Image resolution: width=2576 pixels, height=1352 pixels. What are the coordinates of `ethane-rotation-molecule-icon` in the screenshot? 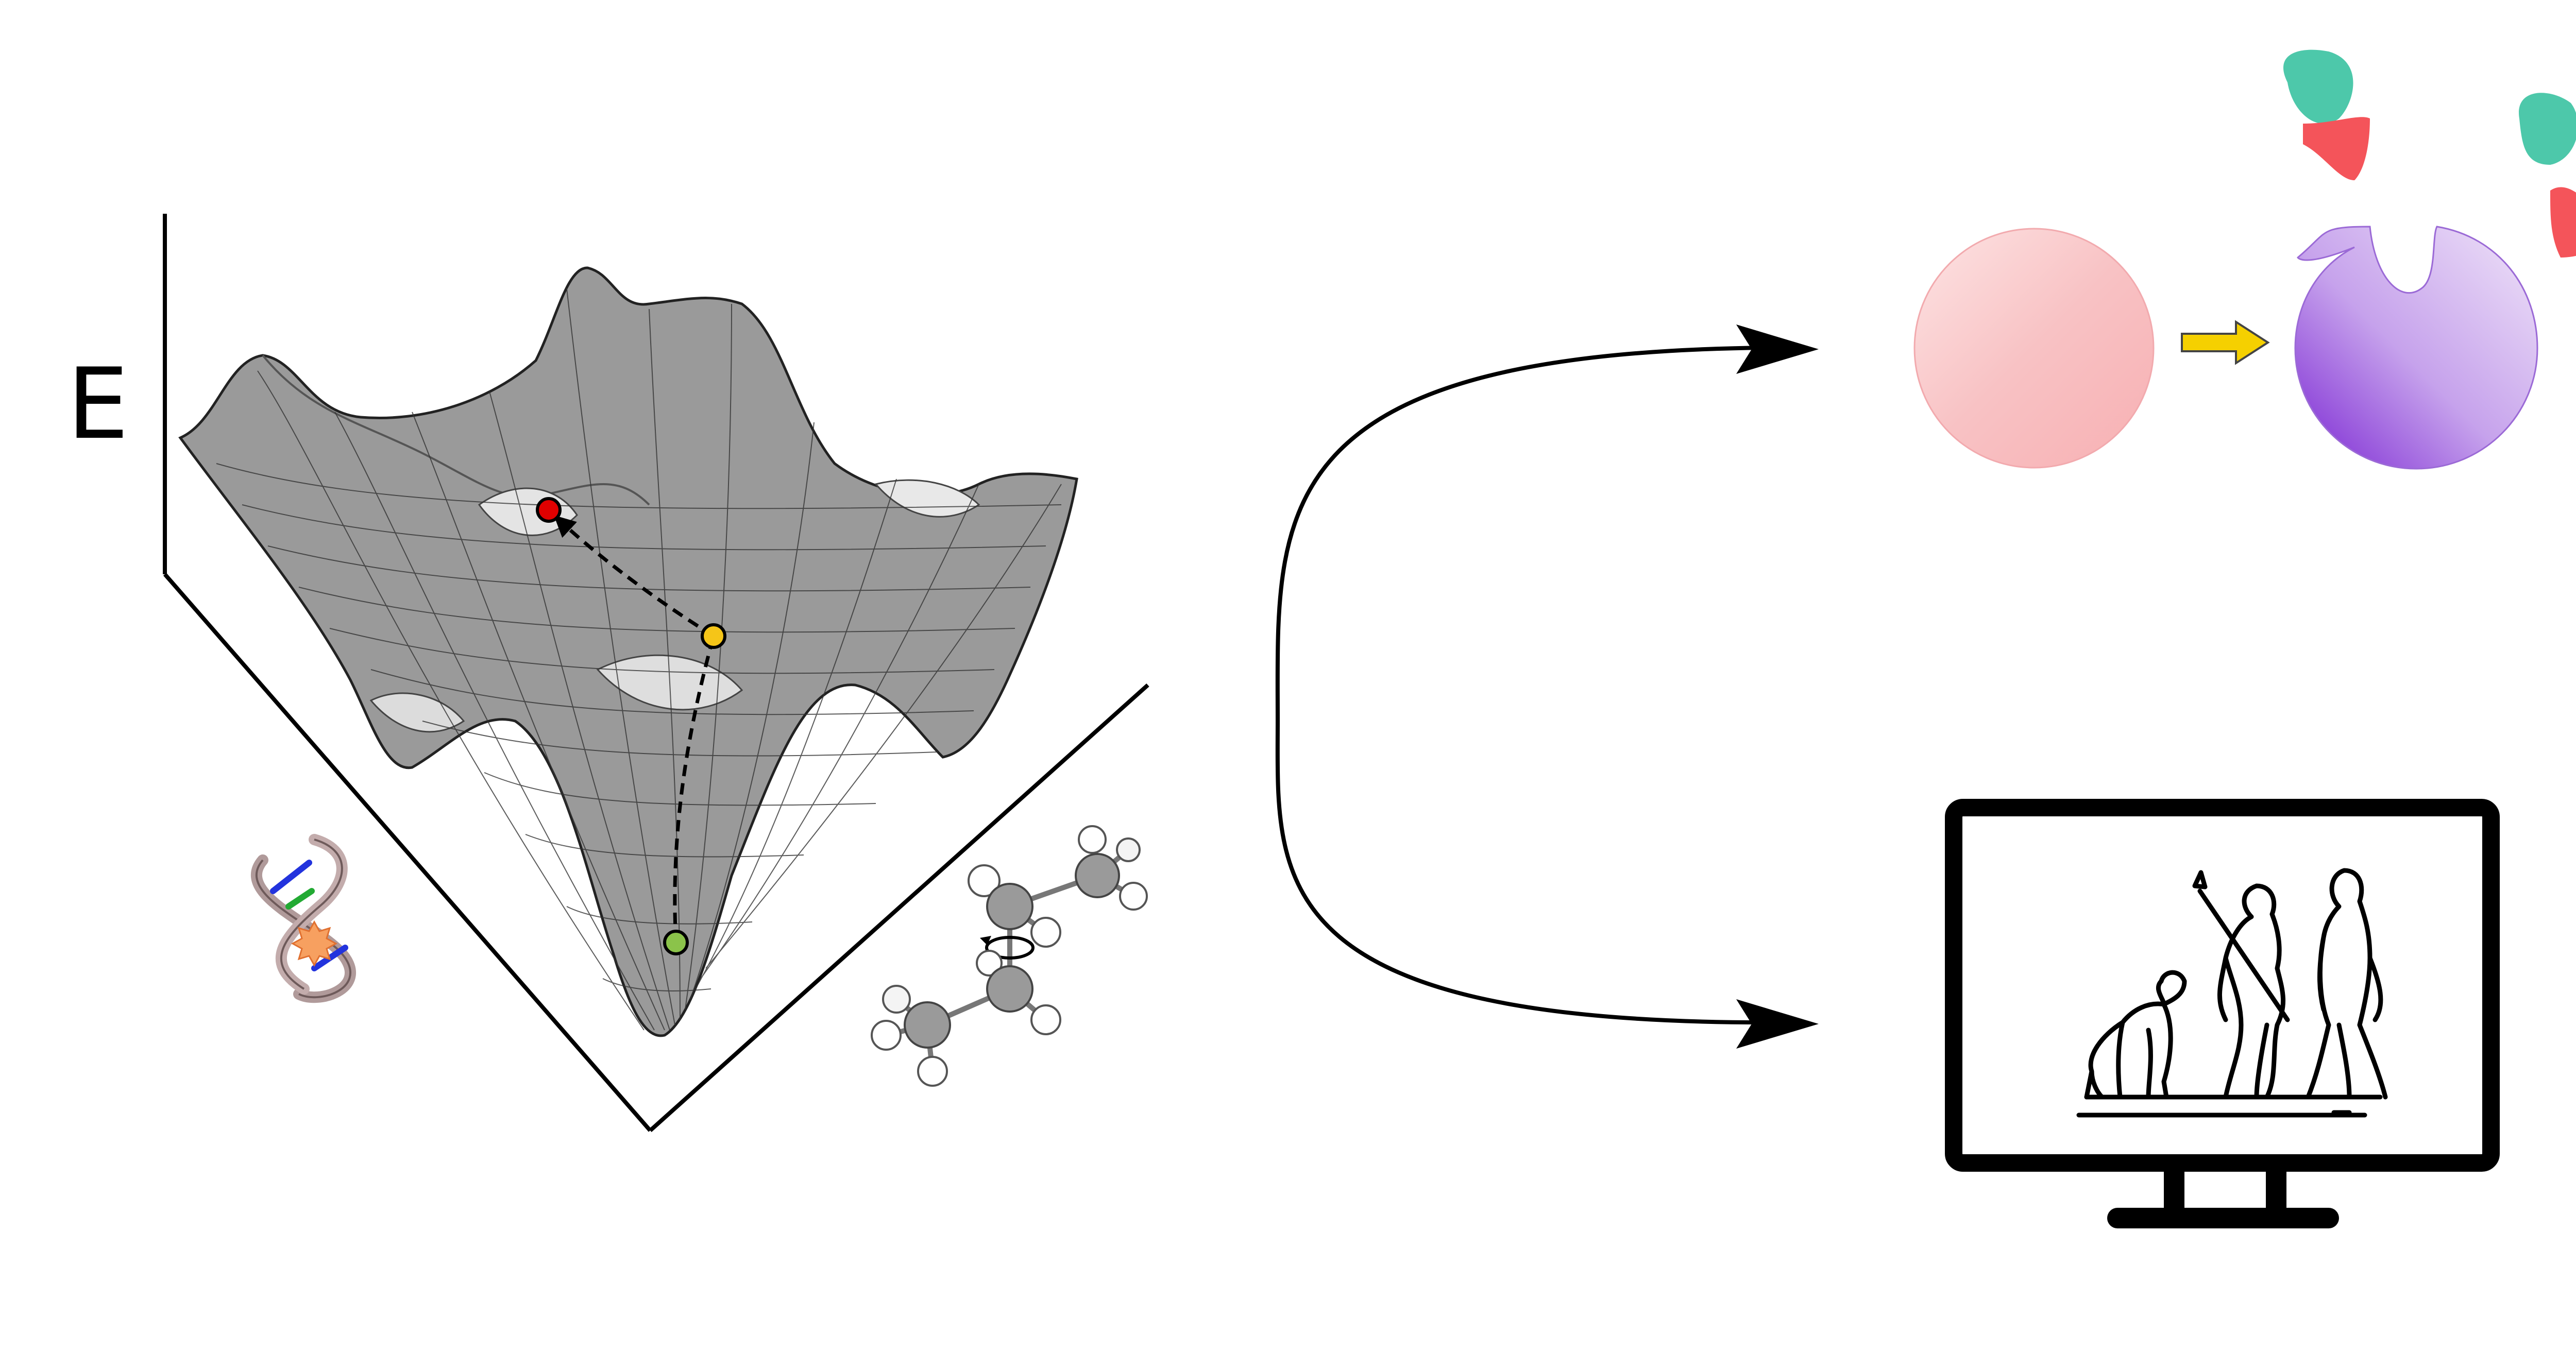 It's located at (1009, 956).